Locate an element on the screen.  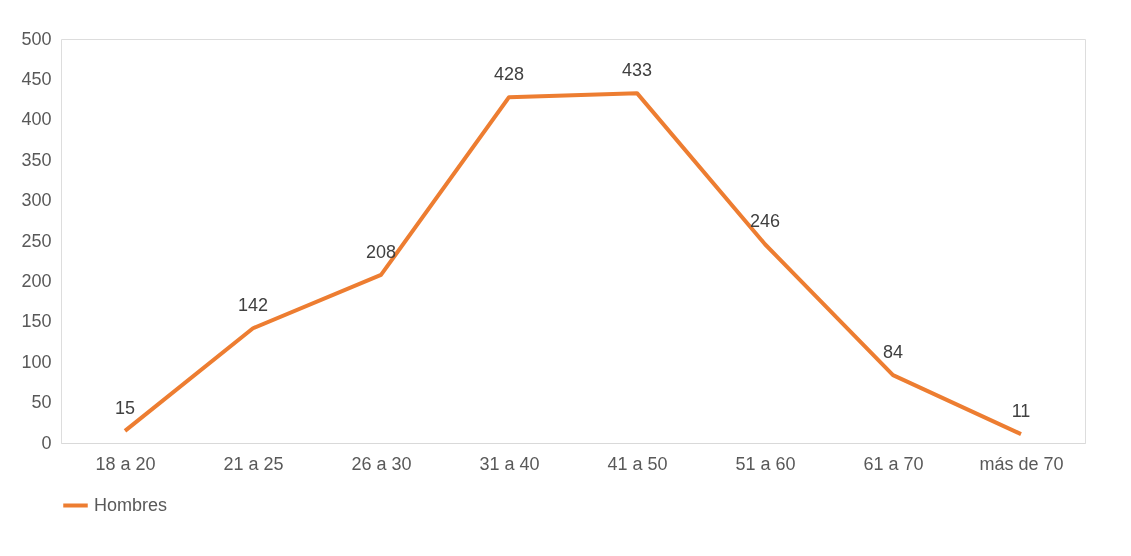
data-label: 433 is located at coordinates (637, 70).